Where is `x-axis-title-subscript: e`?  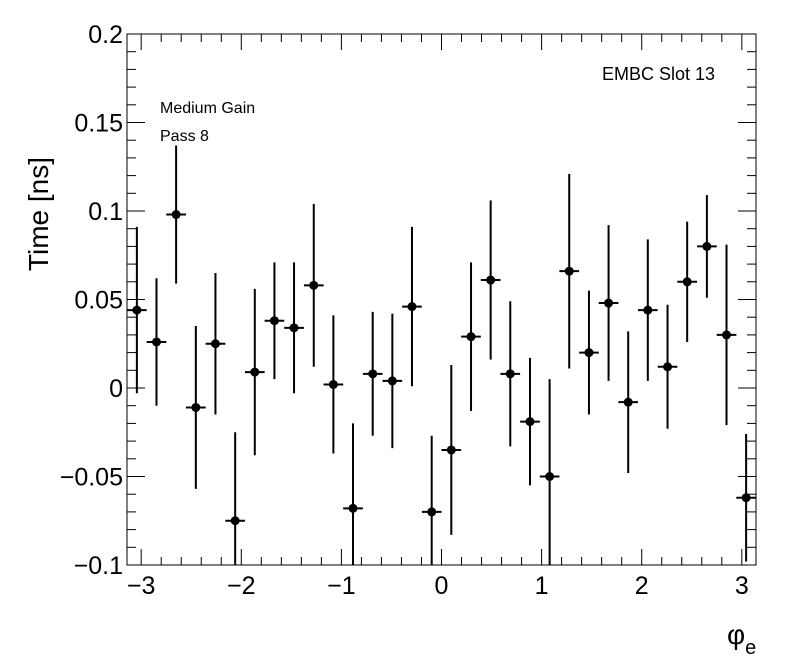 x-axis-title-subscript: e is located at coordinates (750, 648).